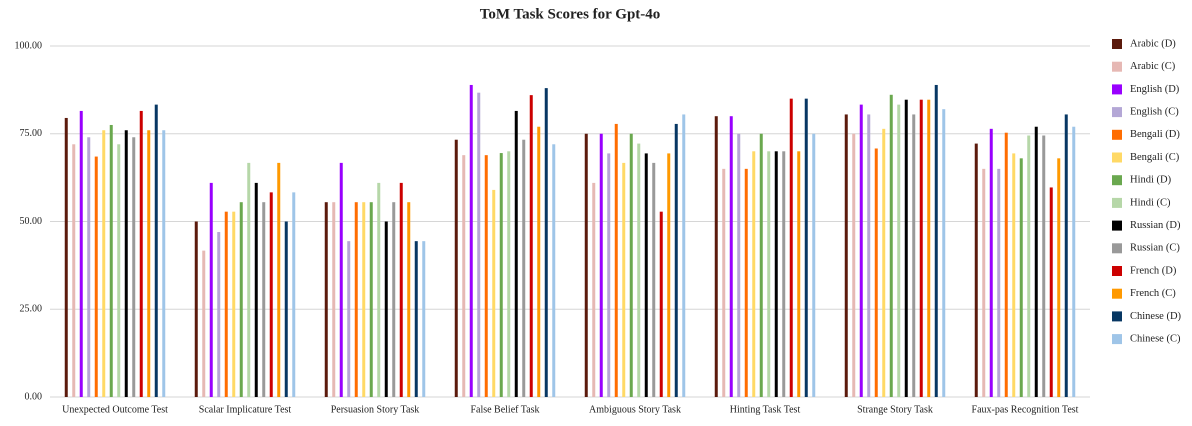 Image resolution: width=1192 pixels, height=426 pixels. Describe the element at coordinates (1155, 157) in the screenshot. I see `legend-label: Bengali (C)` at that location.